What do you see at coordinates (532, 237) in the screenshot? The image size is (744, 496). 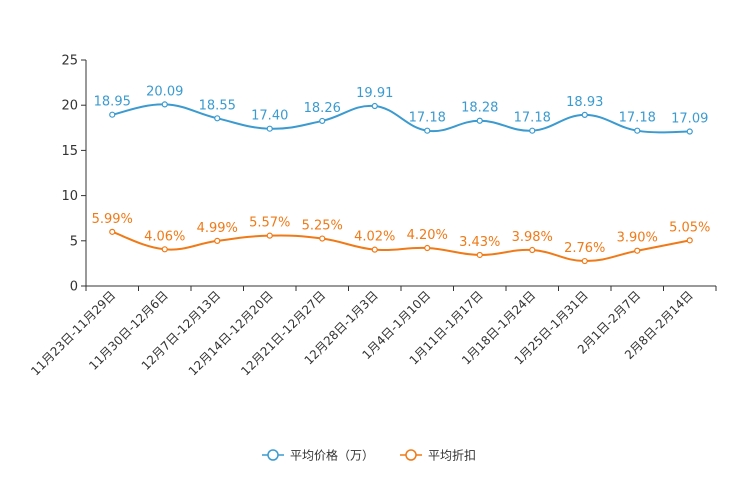 I see `data-label: 3.98%` at bounding box center [532, 237].